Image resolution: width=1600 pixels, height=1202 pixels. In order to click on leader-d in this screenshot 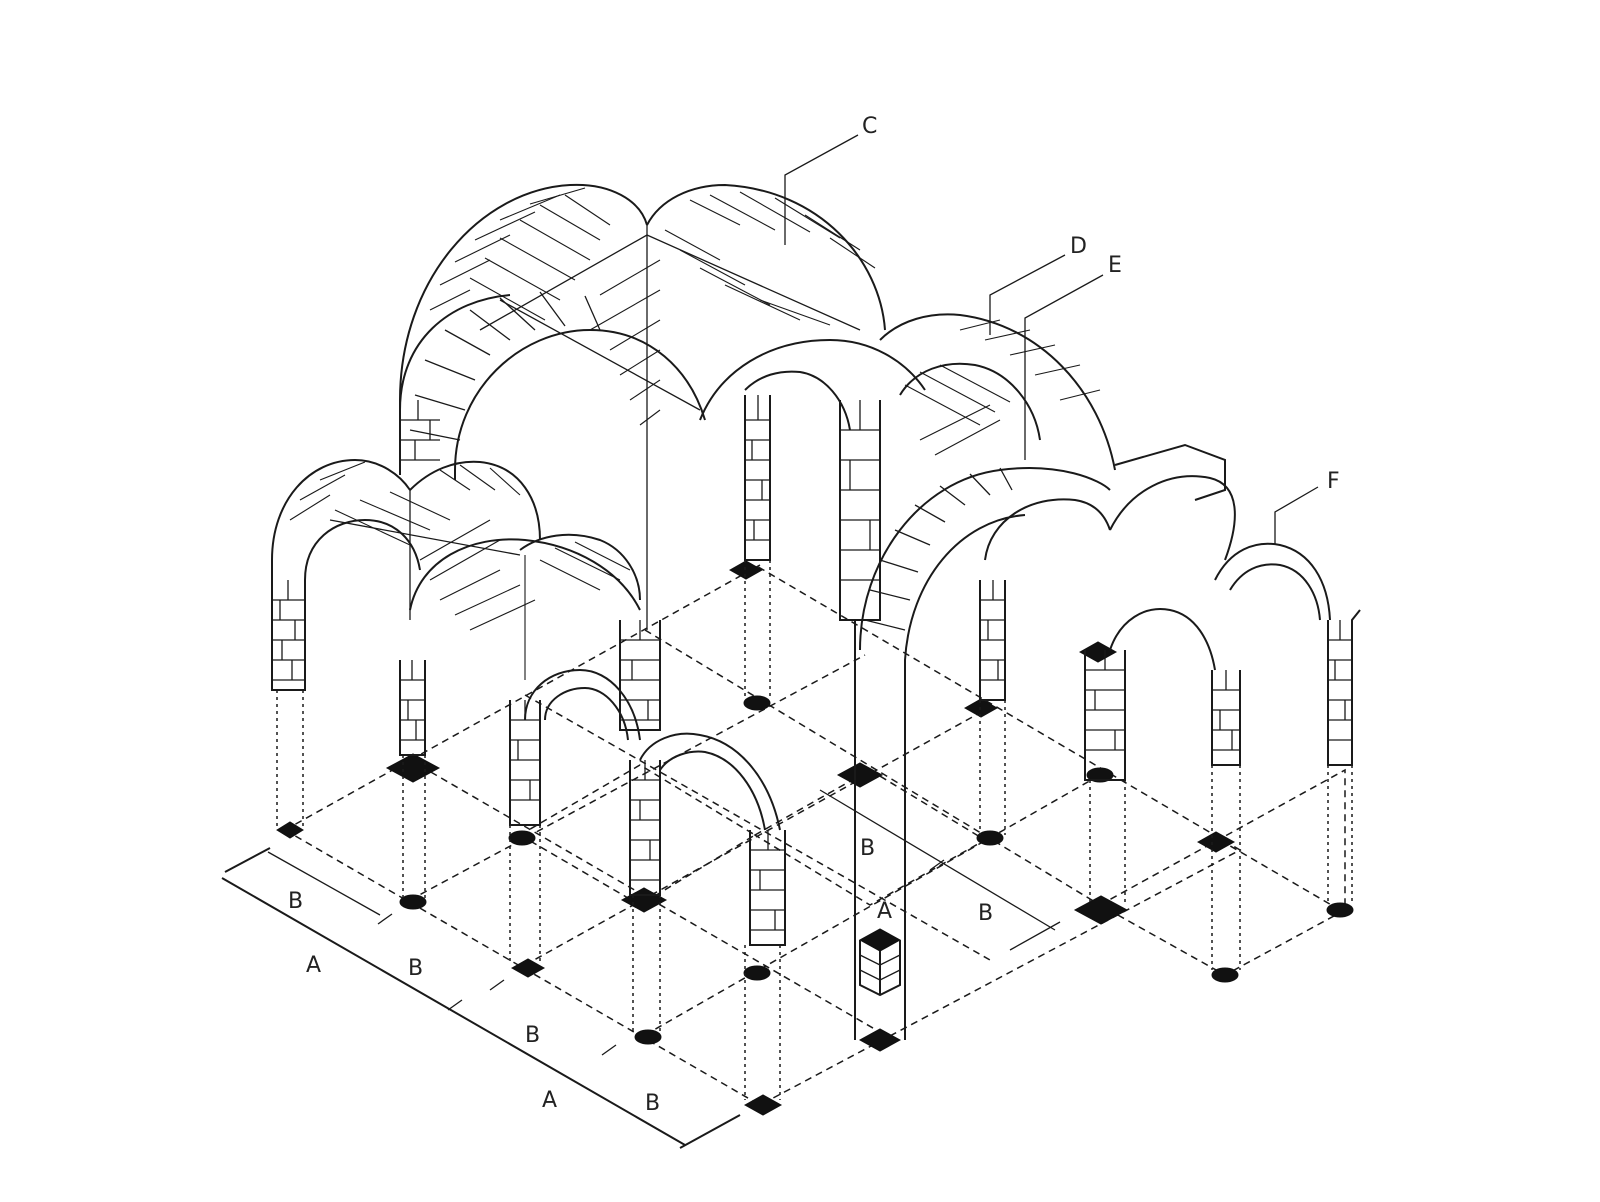, I will do `click(1027, 294)`.